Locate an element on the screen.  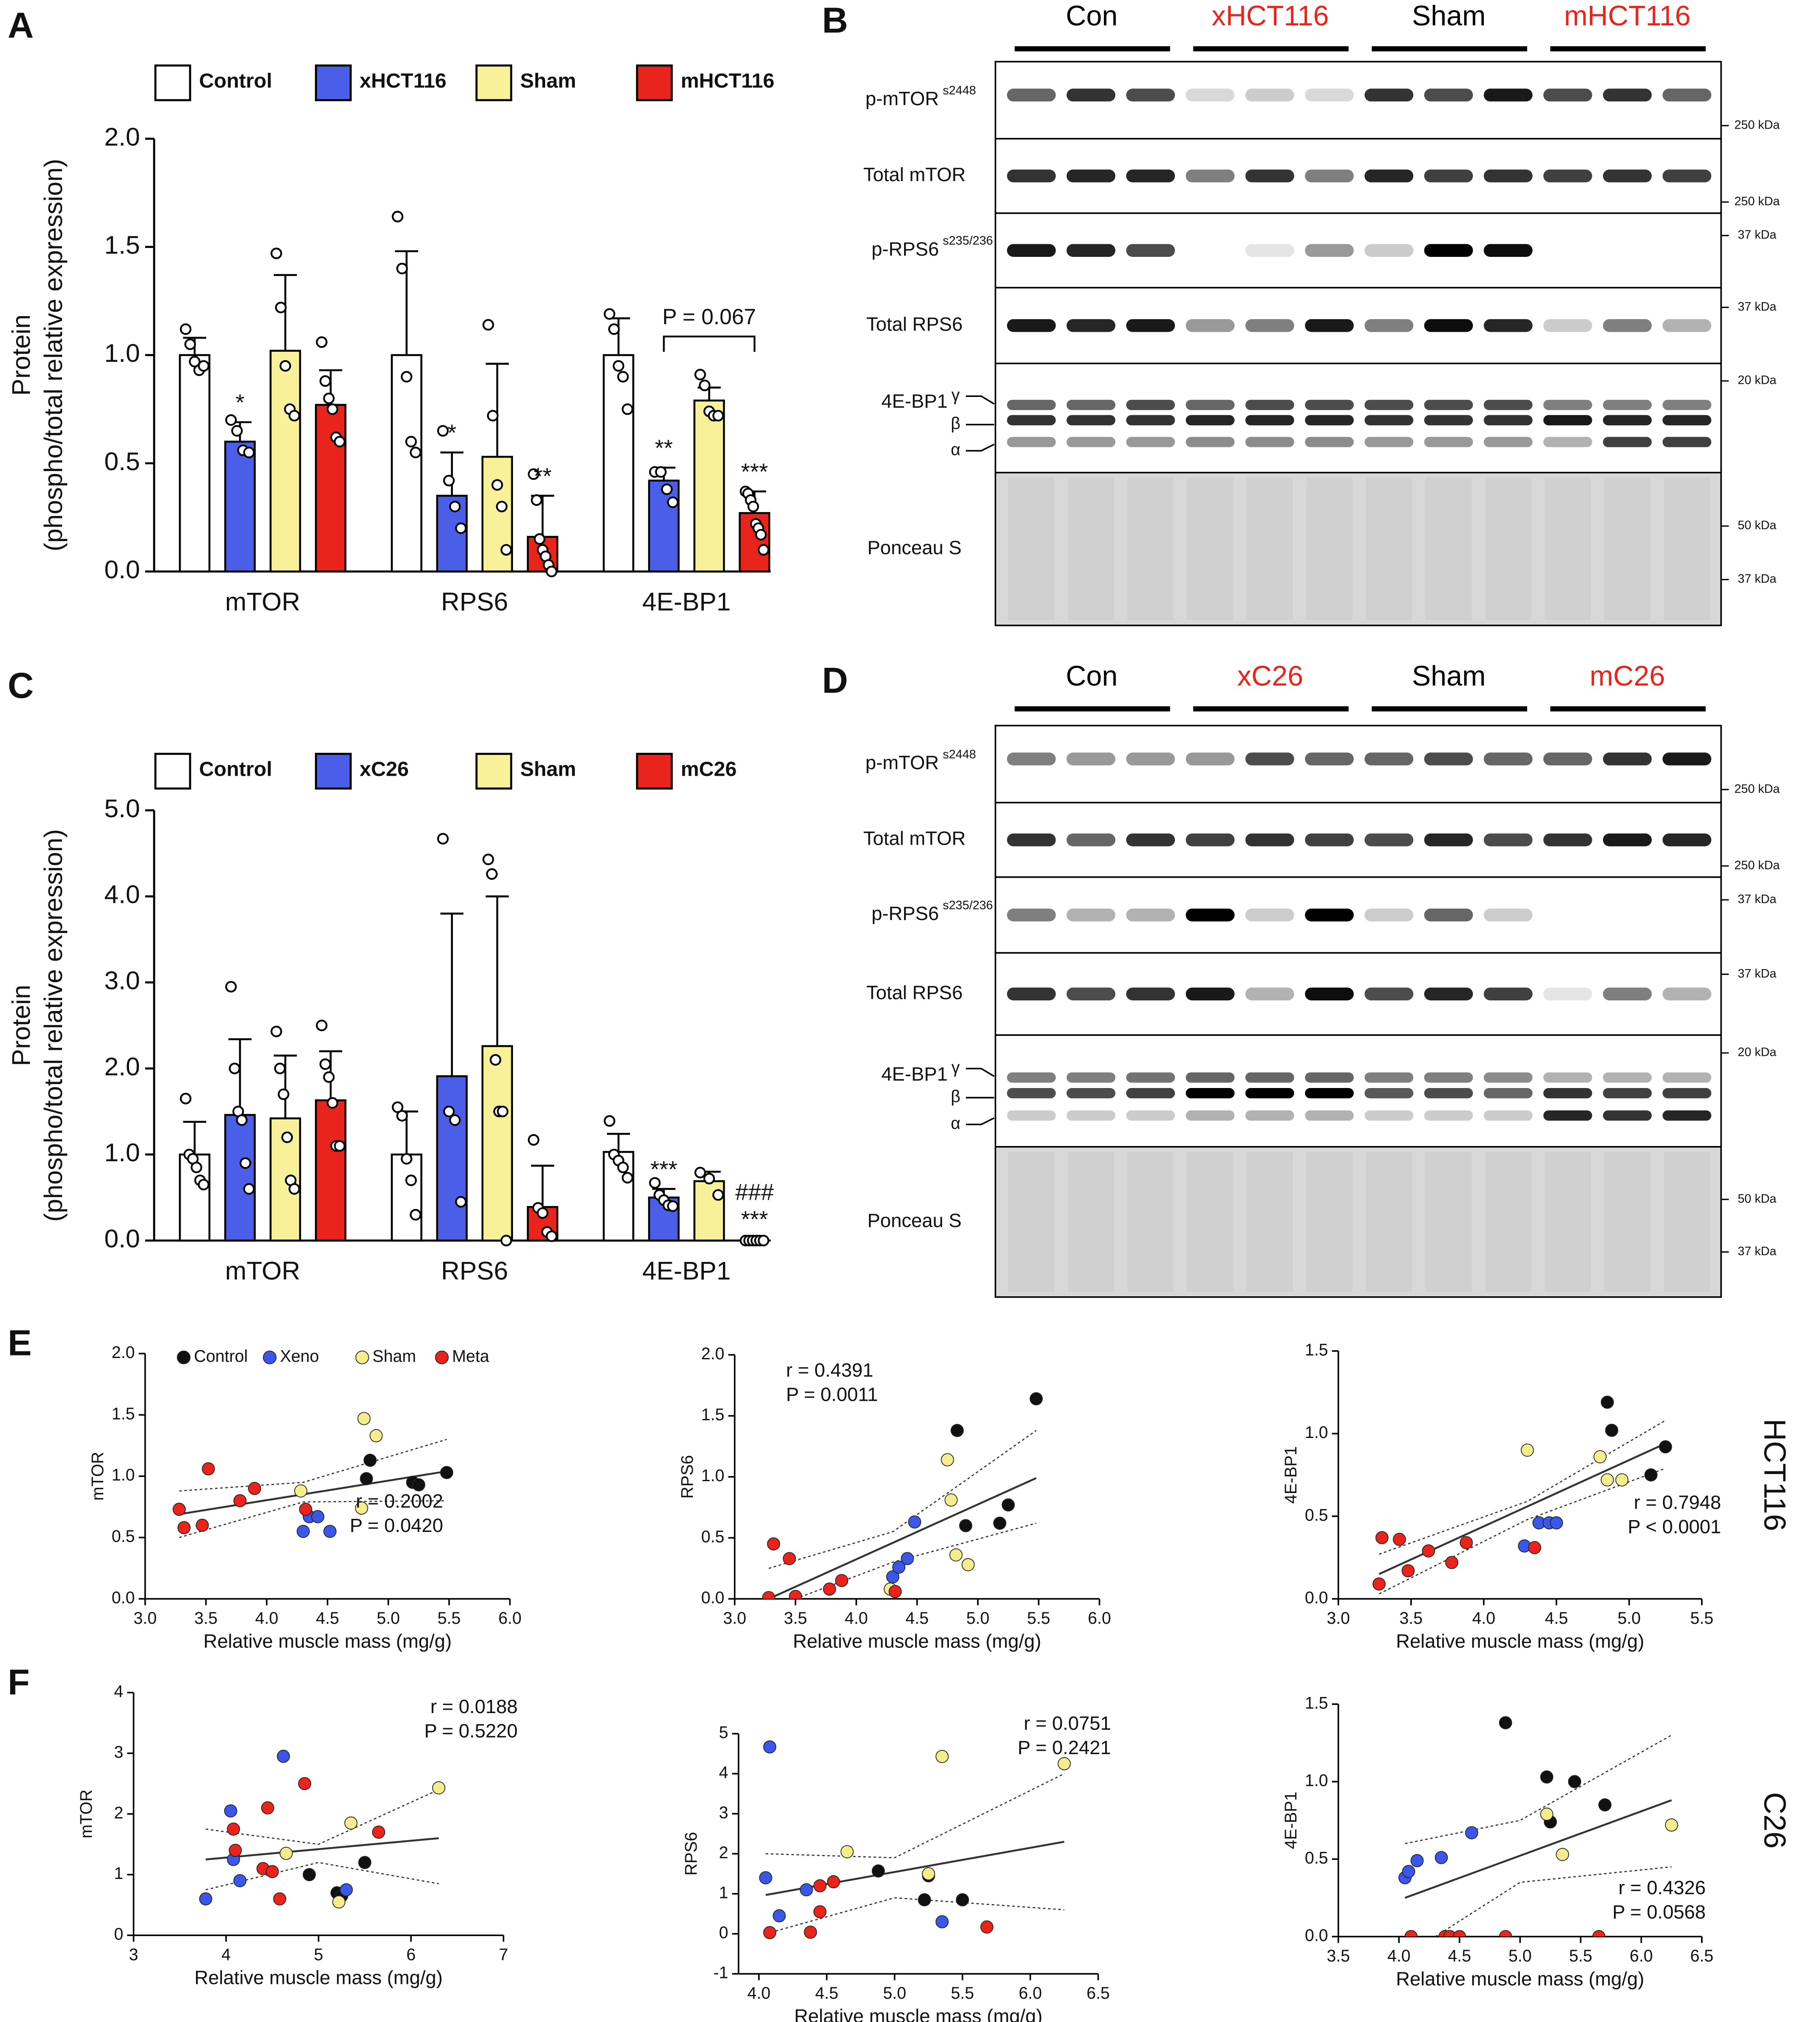
statistic: P < 0.0001 is located at coordinates (1675, 1526).